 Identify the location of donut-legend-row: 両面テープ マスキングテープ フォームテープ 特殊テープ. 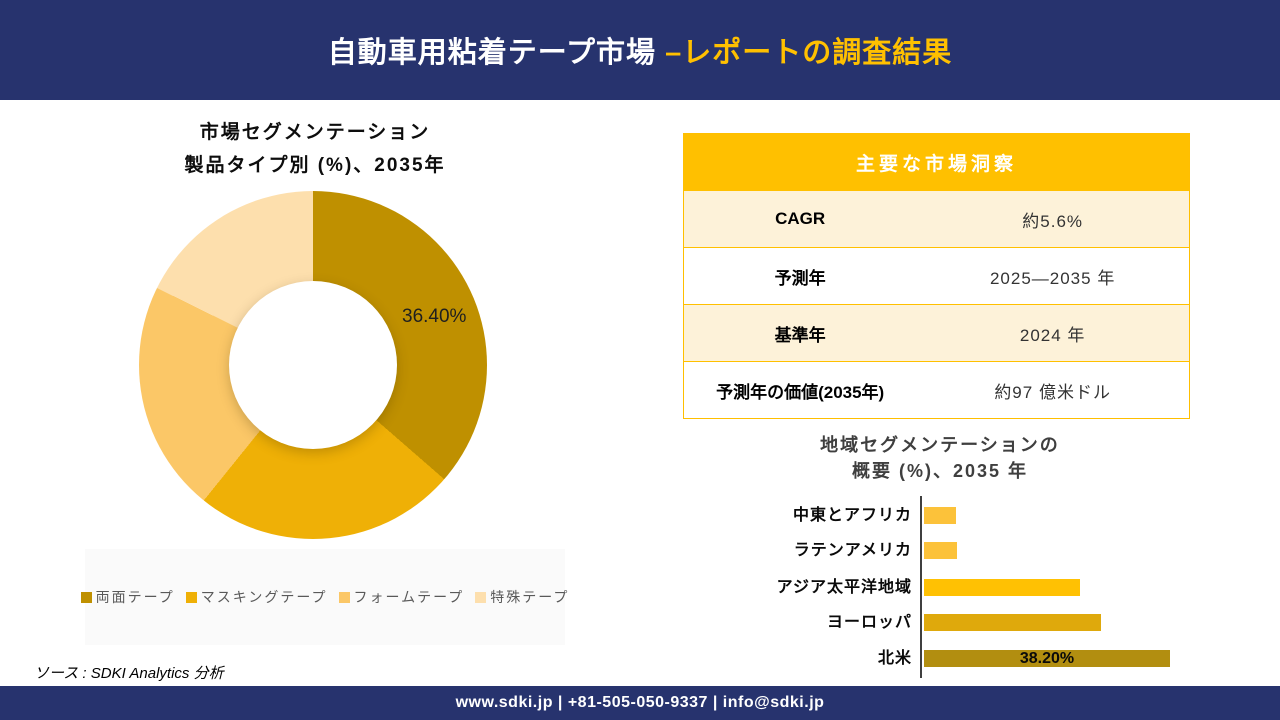
(325, 597).